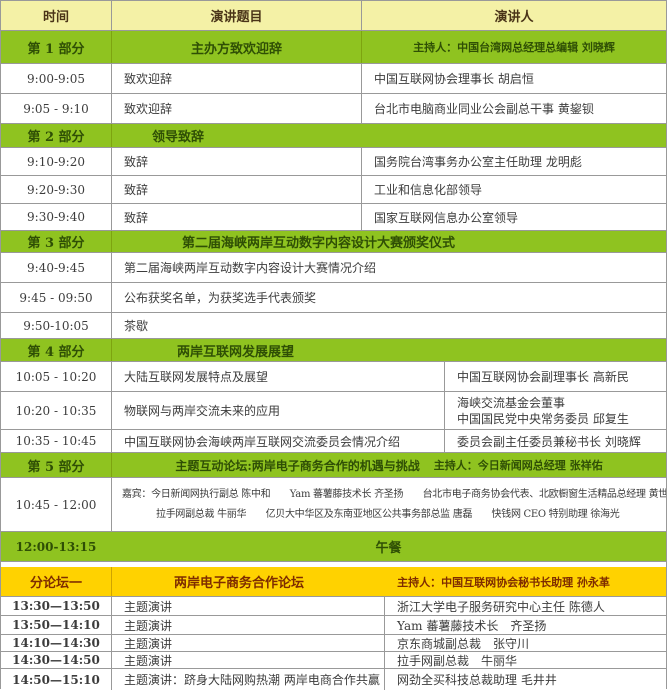  What do you see at coordinates (555, 441) in the screenshot?
I see `speaker-cell: 委员会副主任委员兼秘书长 刘晓辉` at bounding box center [555, 441].